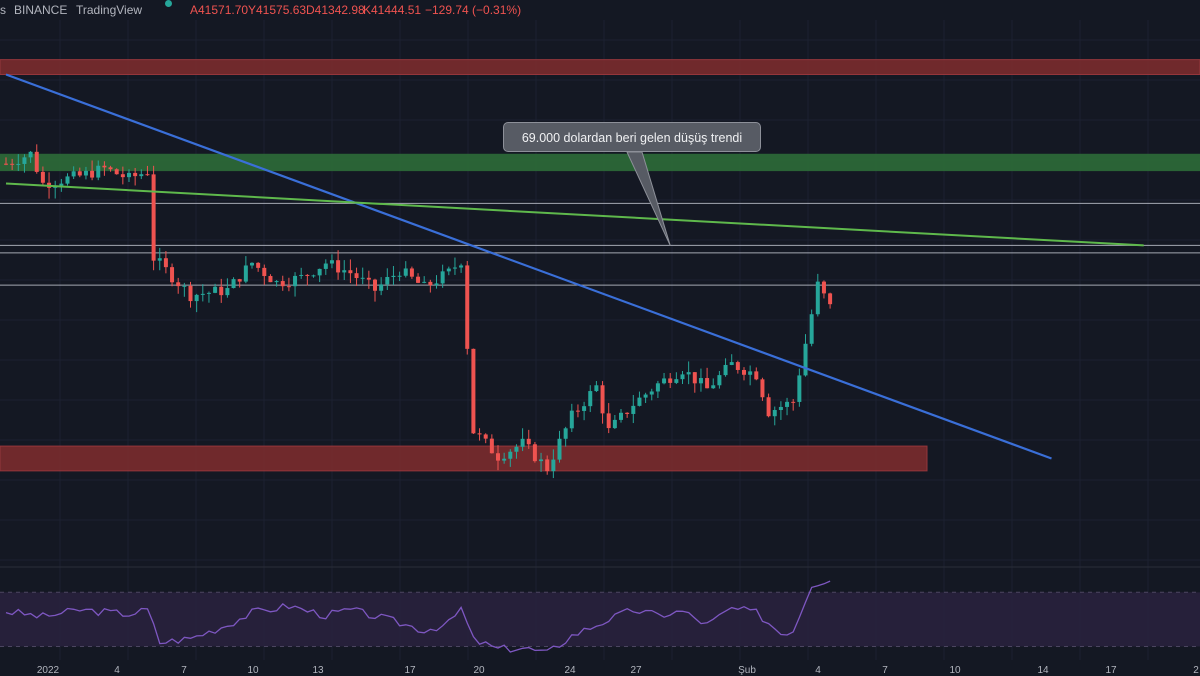 Image resolution: width=1200 pixels, height=676 pixels. What do you see at coordinates (418, 616) in the screenshot?
I see `rsi-line` at bounding box center [418, 616].